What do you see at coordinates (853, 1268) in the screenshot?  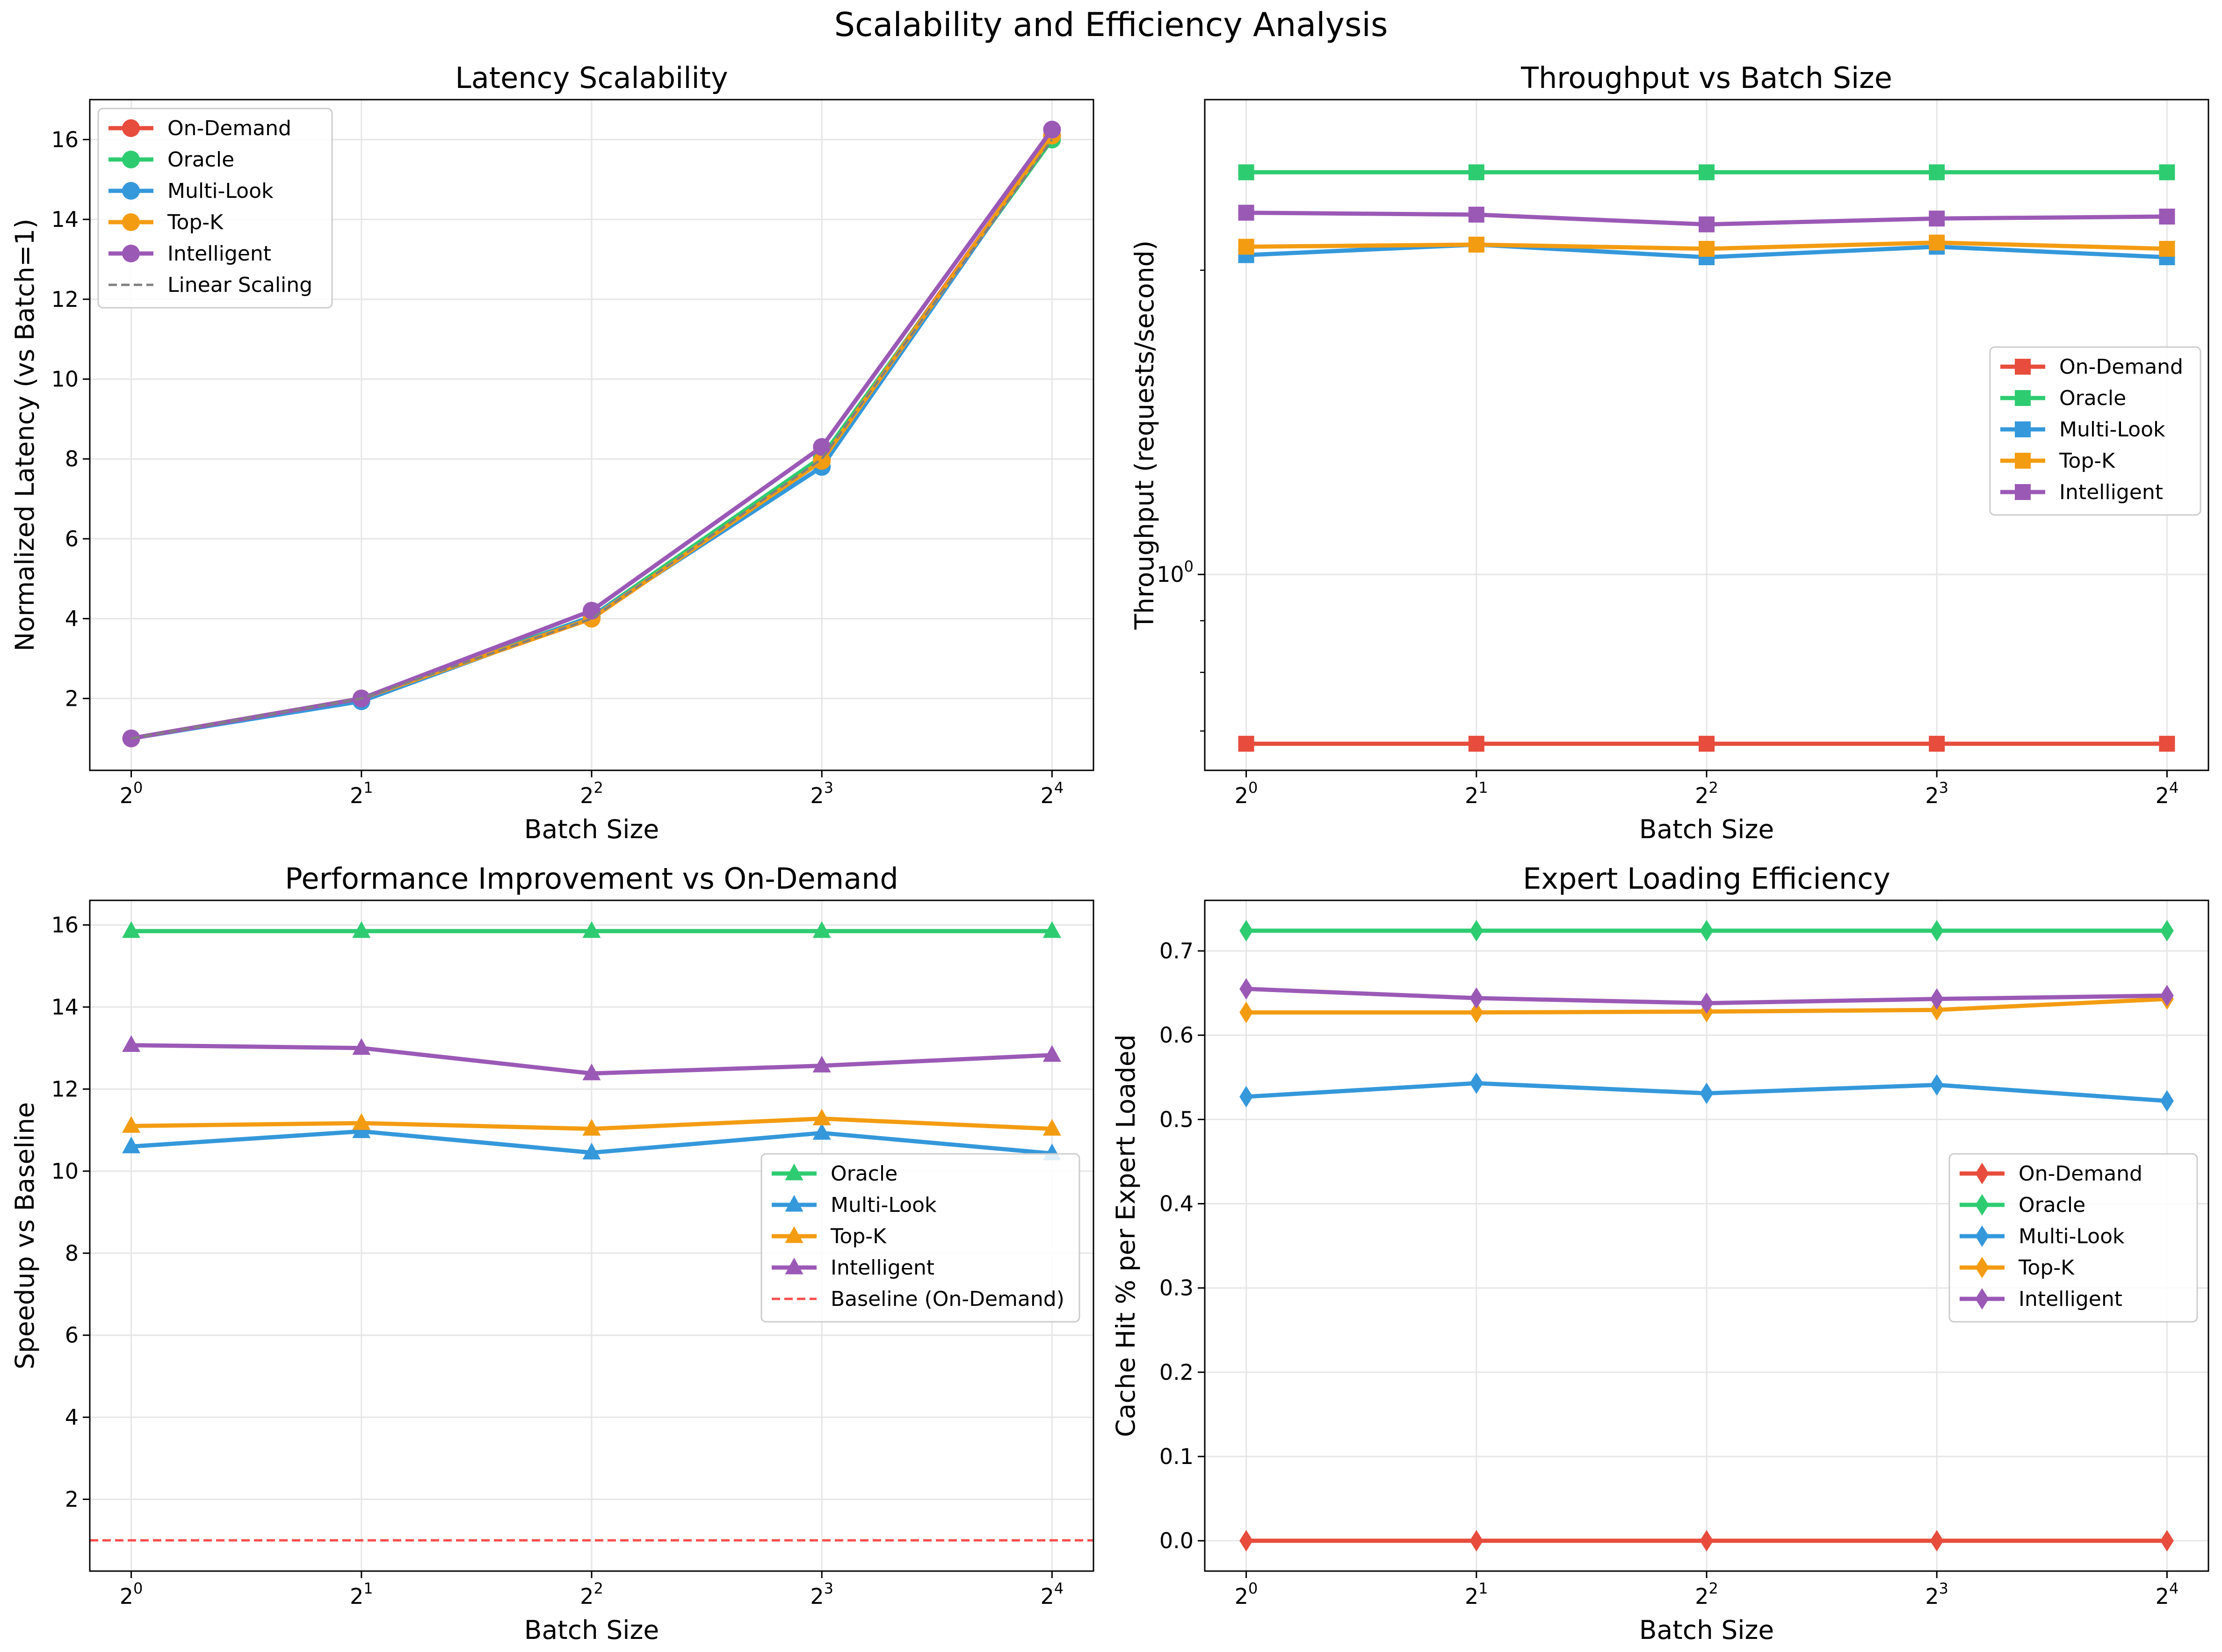 I see `legend-item: Intelligent` at bounding box center [853, 1268].